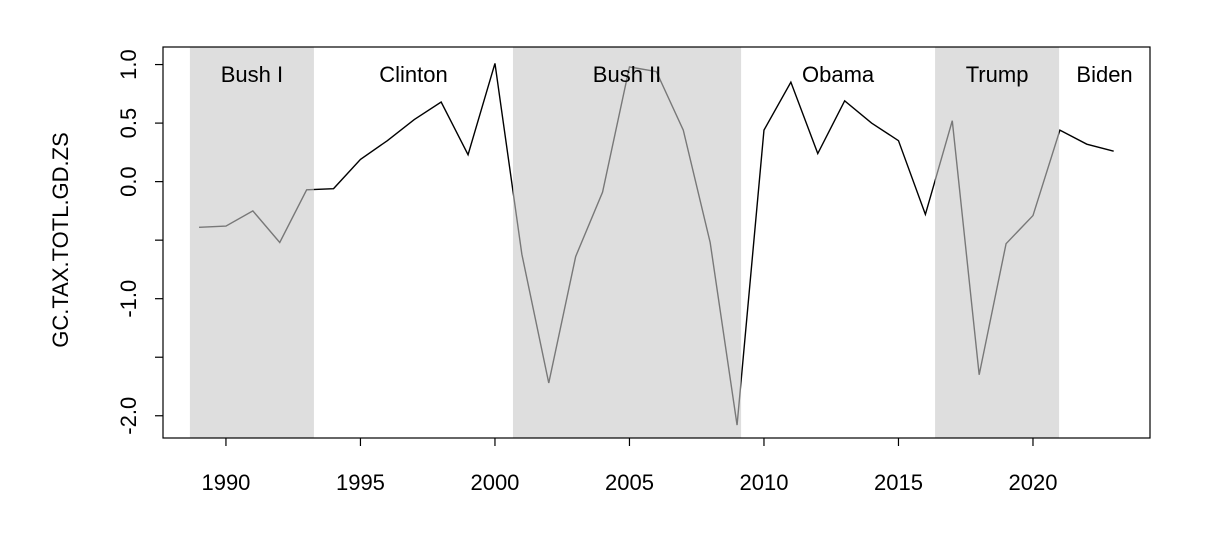  I want to click on x-tick-label: 2000, so click(494, 482).